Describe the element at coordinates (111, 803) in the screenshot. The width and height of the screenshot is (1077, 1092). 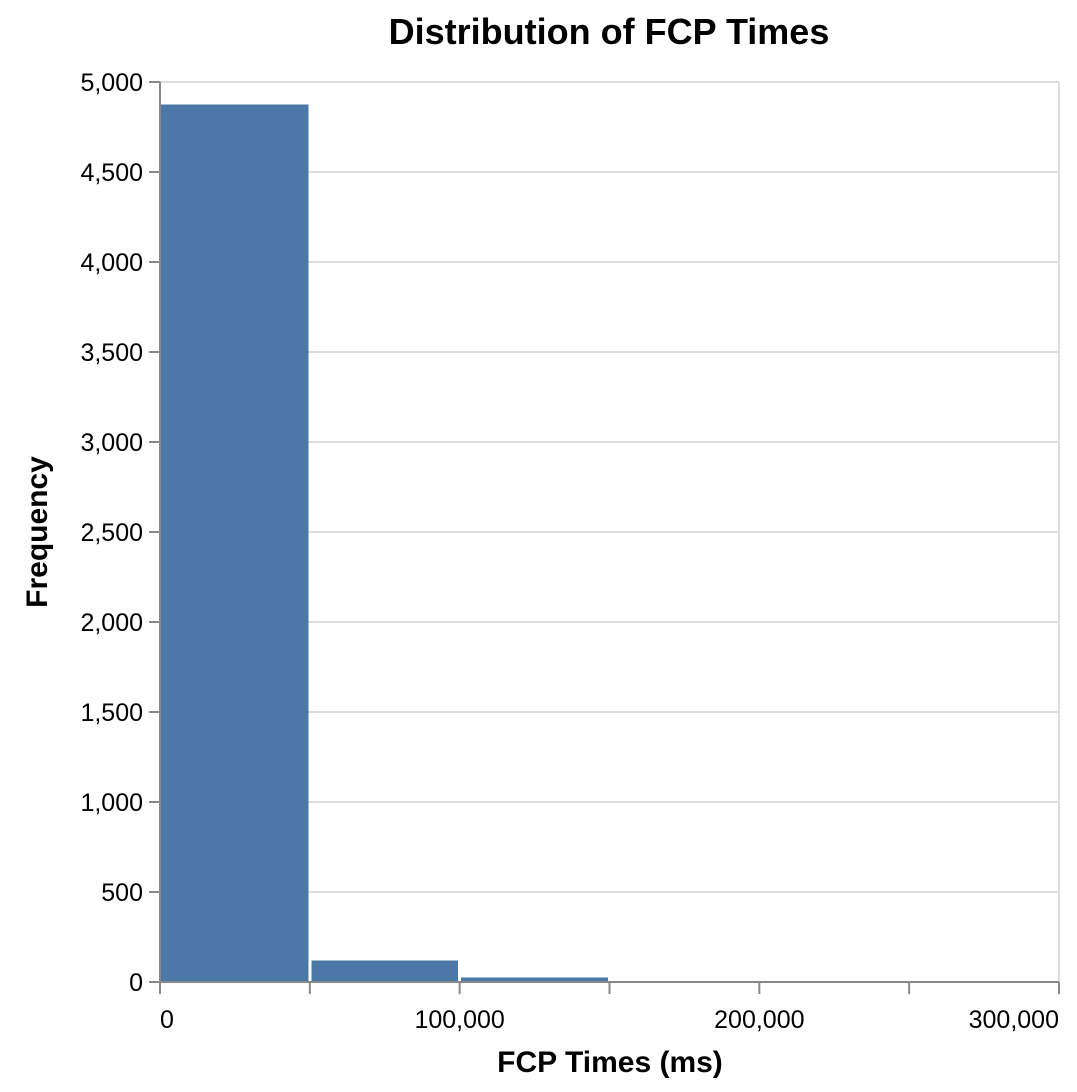
I see `y-tick-label: 1,000` at that location.